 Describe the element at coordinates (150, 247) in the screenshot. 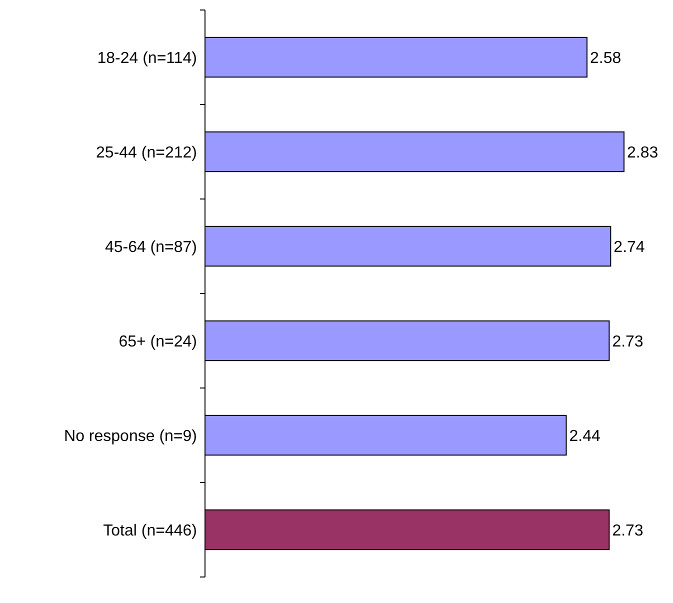

I see `y-tick-label: 45-64 (n=87)` at that location.